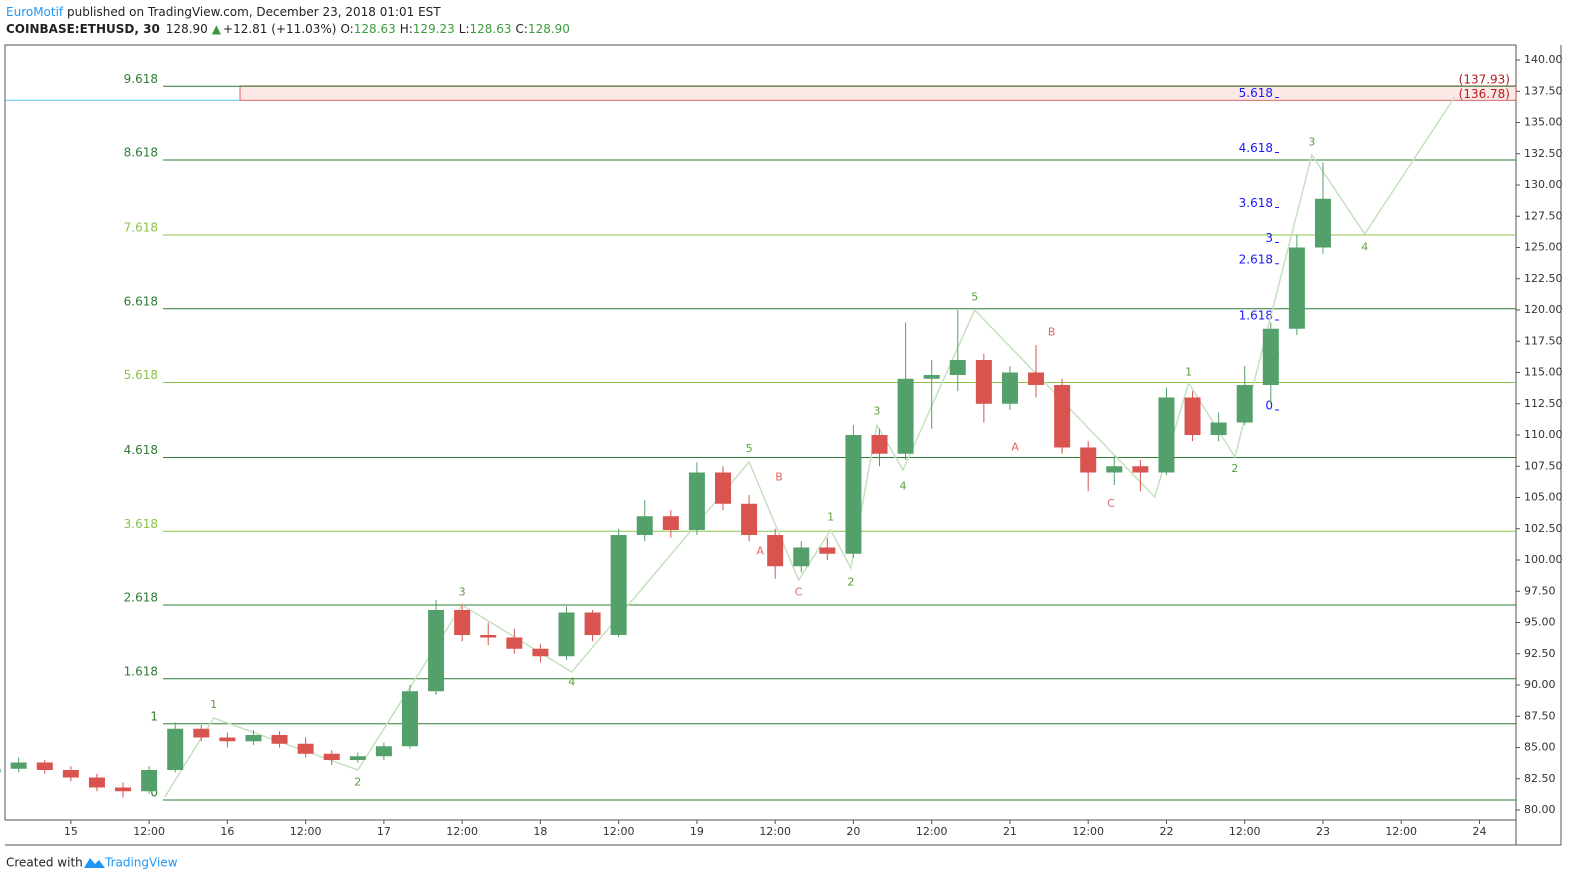  Describe the element at coordinates (697, 831) in the screenshot. I see `x-tick-label: 19` at that location.